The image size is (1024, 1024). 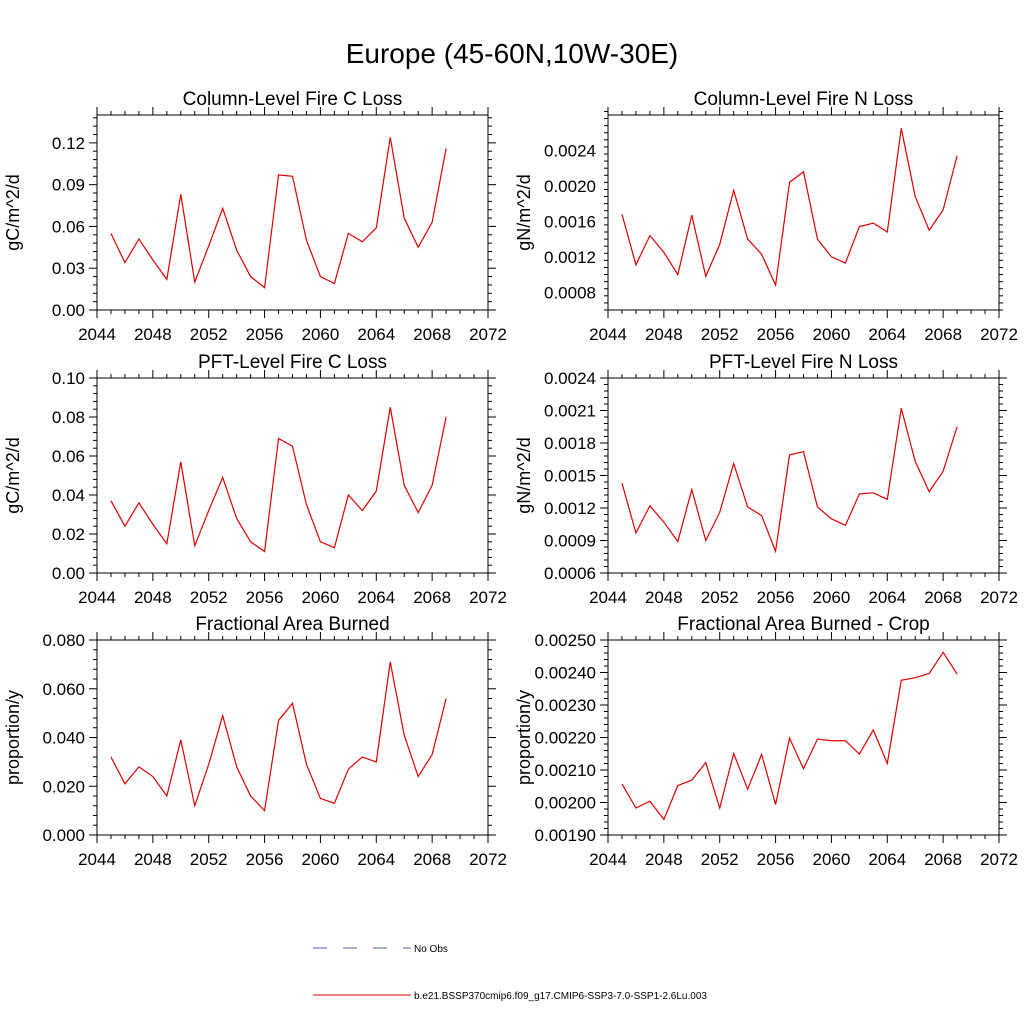 What do you see at coordinates (292, 624) in the screenshot?
I see `panel-title: Fractional Area Burned` at bounding box center [292, 624].